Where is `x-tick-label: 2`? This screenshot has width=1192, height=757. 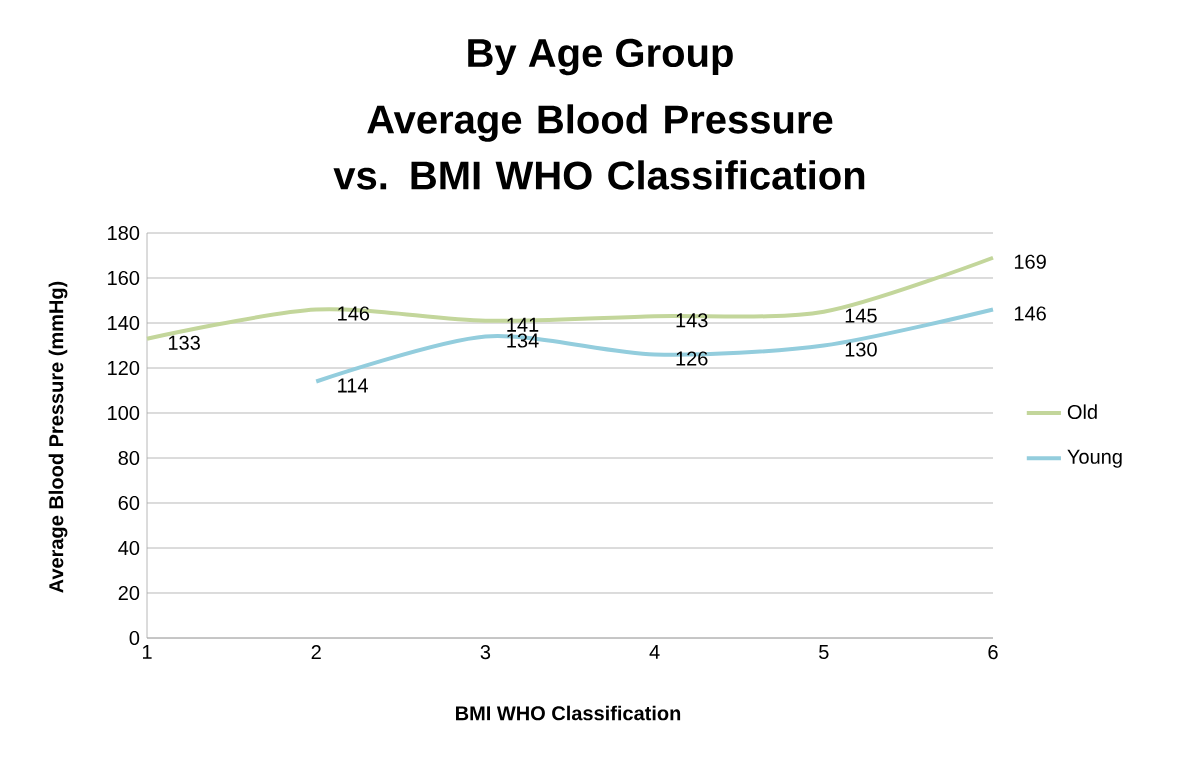
x-tick-label: 2 is located at coordinates (316, 652).